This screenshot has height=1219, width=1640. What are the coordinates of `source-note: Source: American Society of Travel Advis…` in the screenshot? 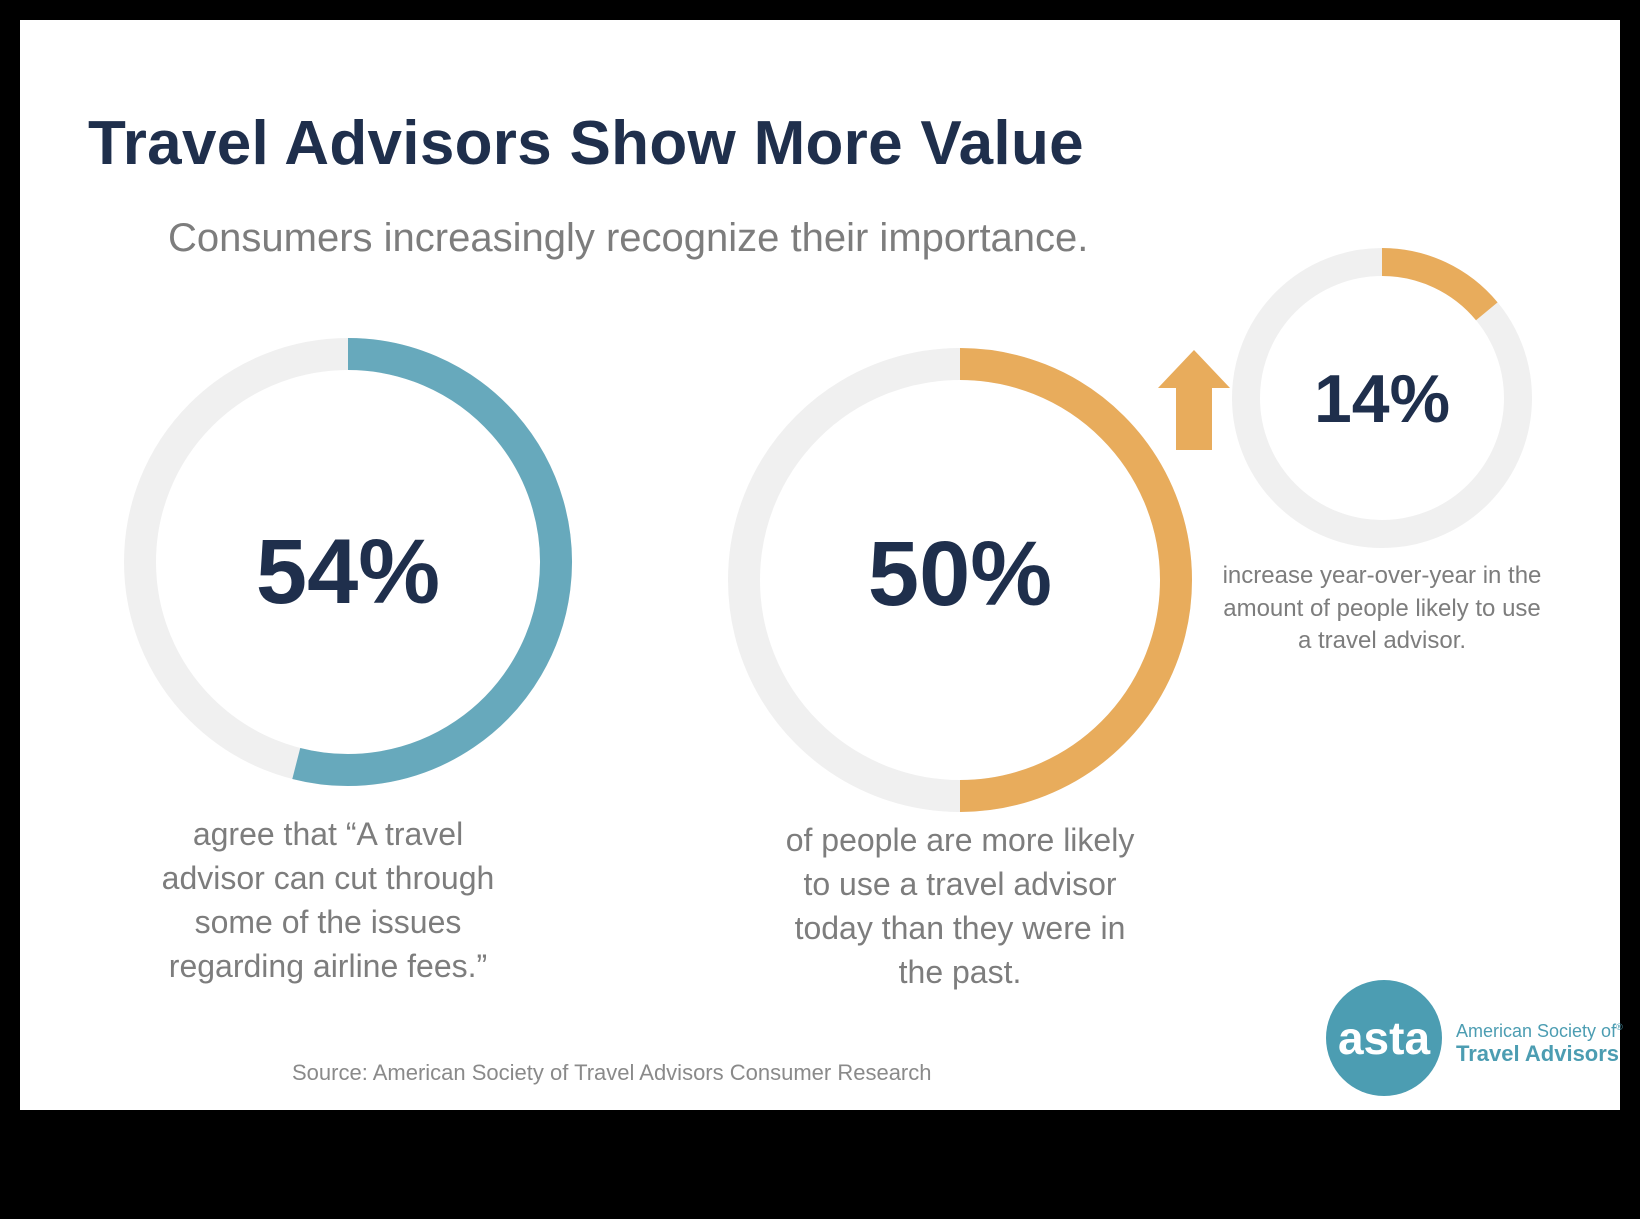 It's located at (612, 1072).